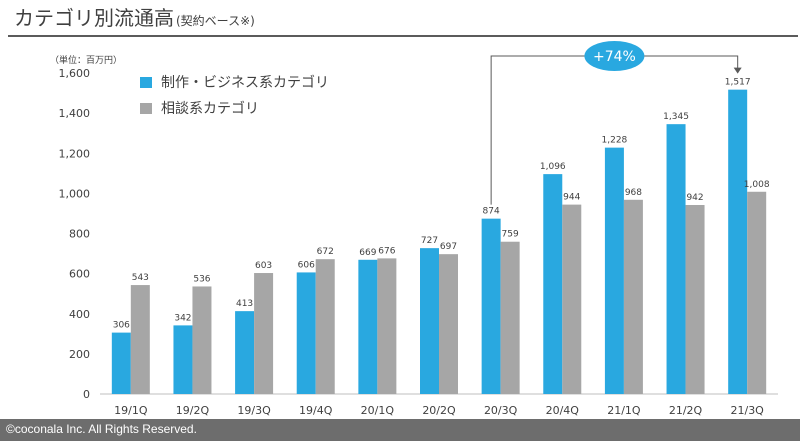  What do you see at coordinates (79, 274) in the screenshot?
I see `y-tick-label: 600` at bounding box center [79, 274].